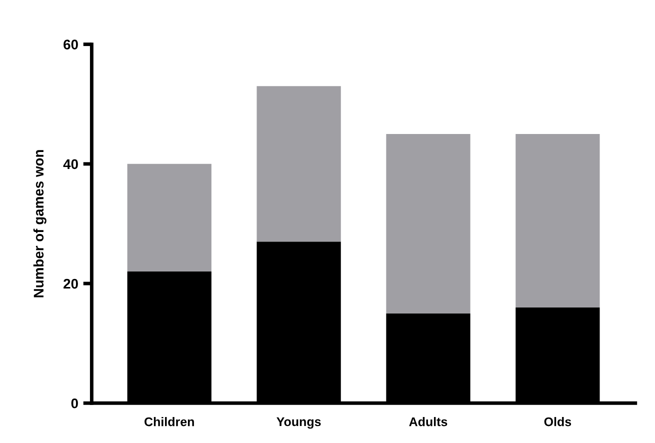 Image resolution: width=655 pixels, height=443 pixels. What do you see at coordinates (70, 164) in the screenshot?
I see `y-tick-label: 40` at bounding box center [70, 164].